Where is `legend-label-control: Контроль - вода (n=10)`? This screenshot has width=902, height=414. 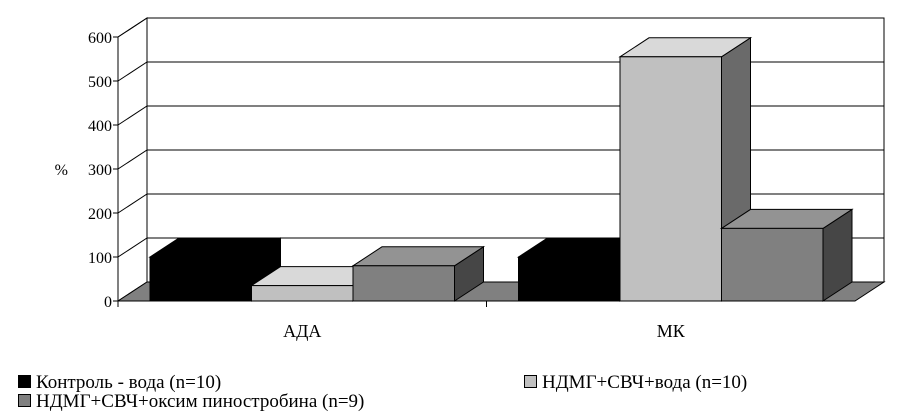 legend-label-control: Контроль - вода (n=10) is located at coordinates (129, 382).